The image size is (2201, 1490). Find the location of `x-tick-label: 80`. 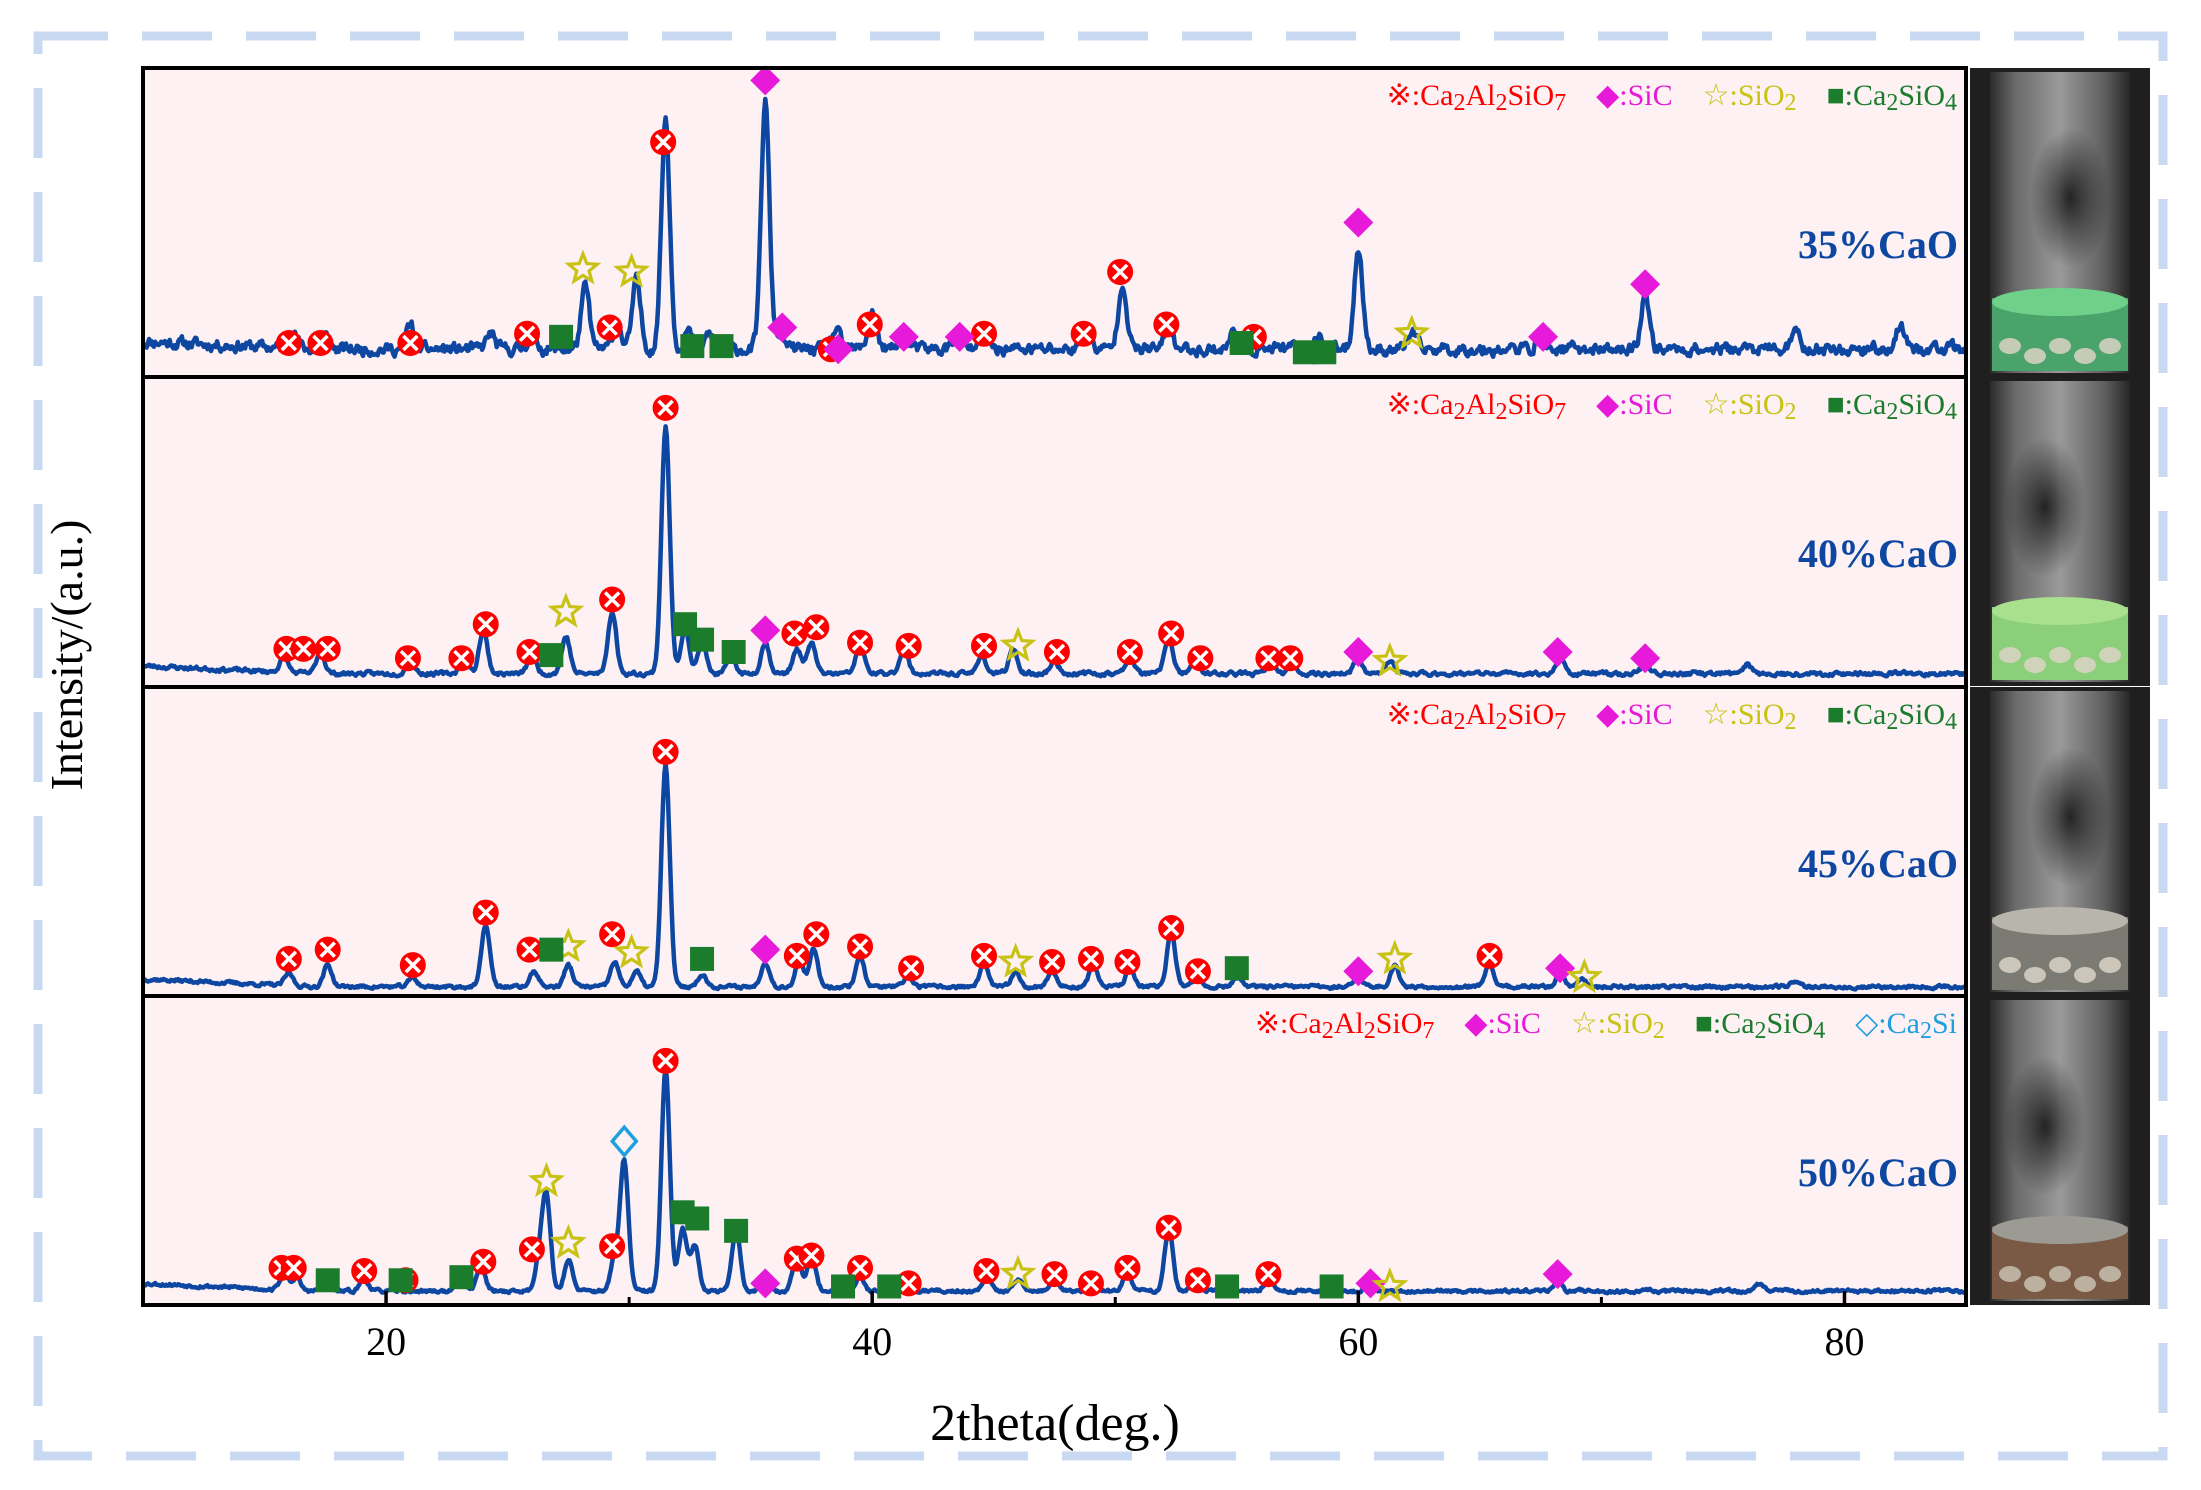

x-tick-label: 80 is located at coordinates (1844, 1341).